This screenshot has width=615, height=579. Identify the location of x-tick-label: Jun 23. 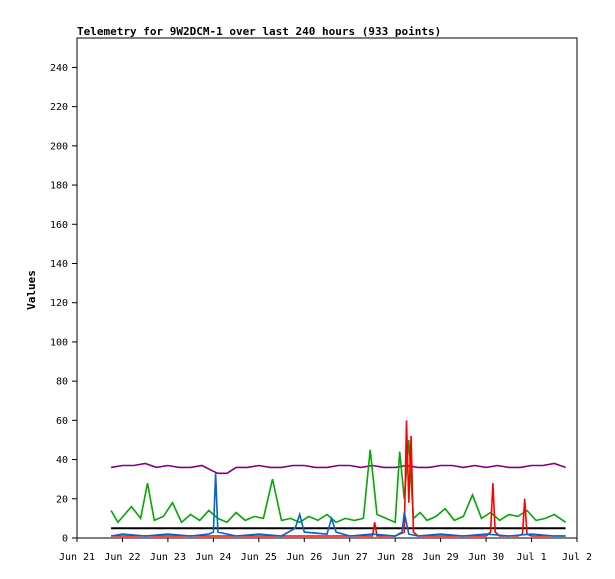
(168, 557).